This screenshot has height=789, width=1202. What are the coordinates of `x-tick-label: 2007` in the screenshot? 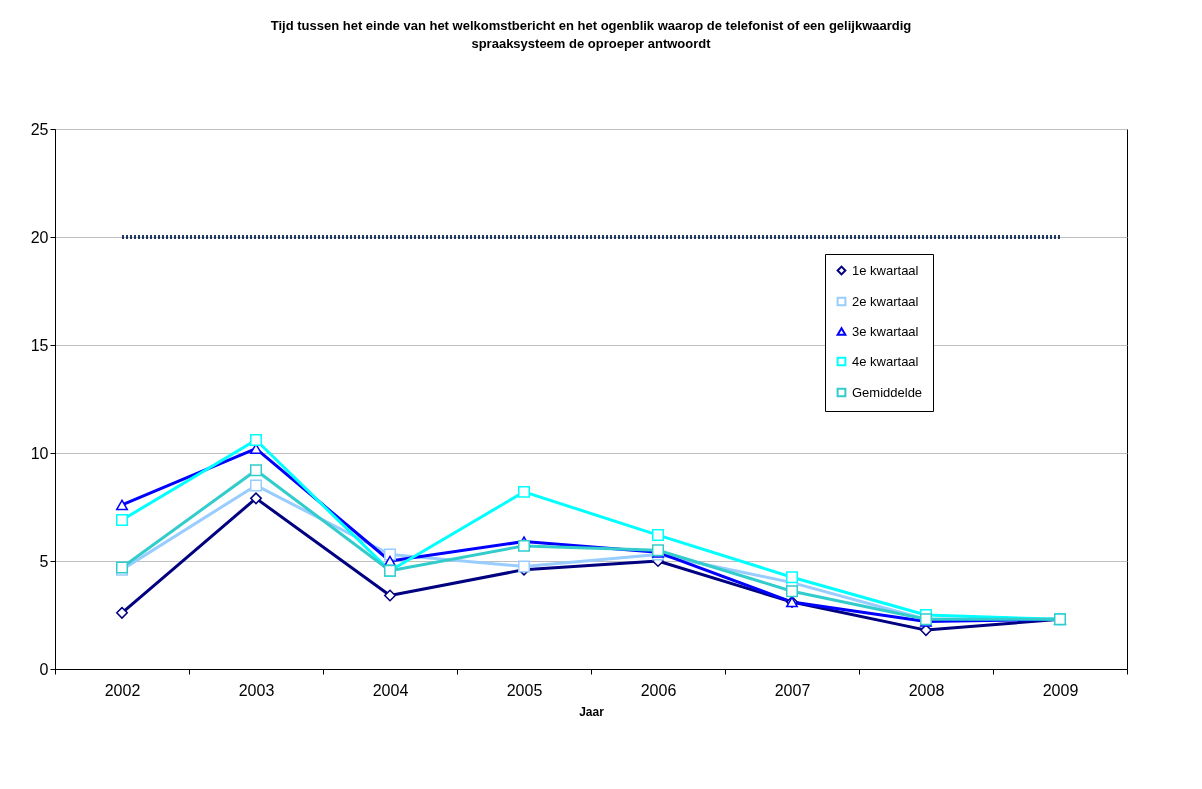 It's located at (792, 690).